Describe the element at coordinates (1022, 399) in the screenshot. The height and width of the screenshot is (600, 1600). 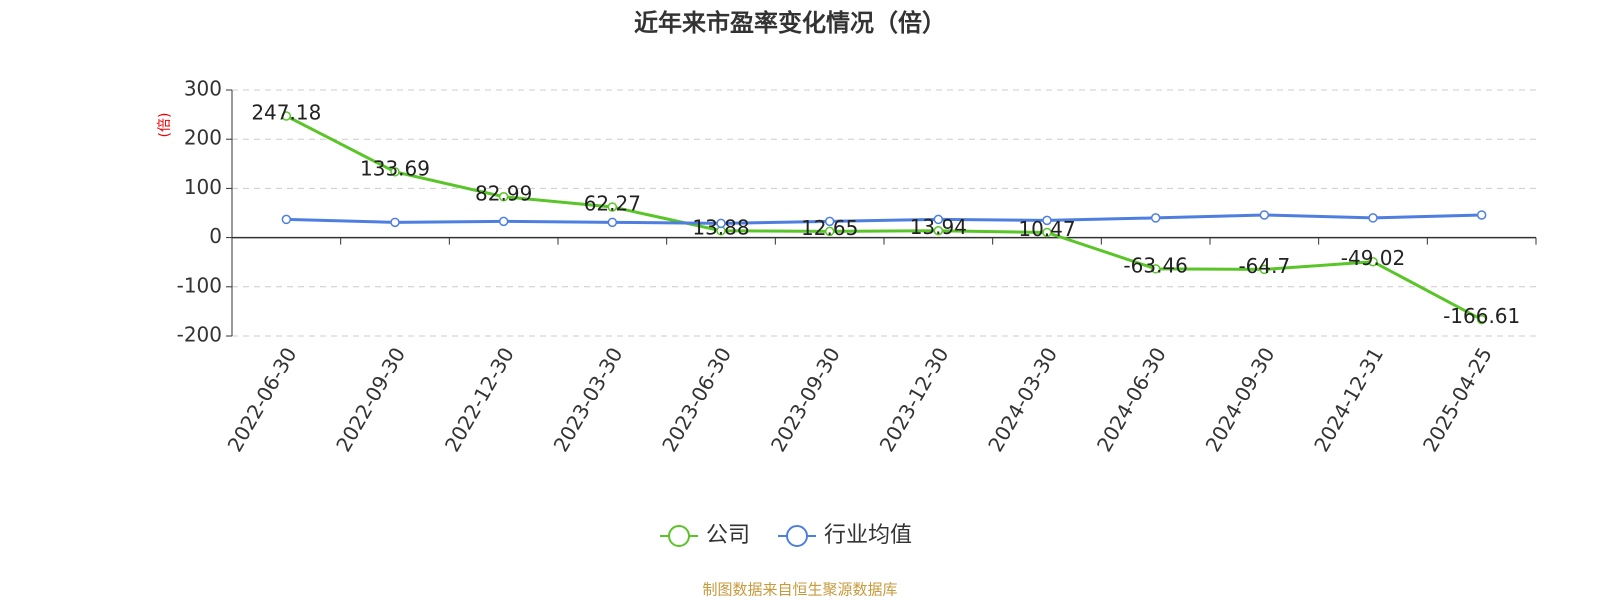
I see `x-tick-label: 2024-03-30` at that location.